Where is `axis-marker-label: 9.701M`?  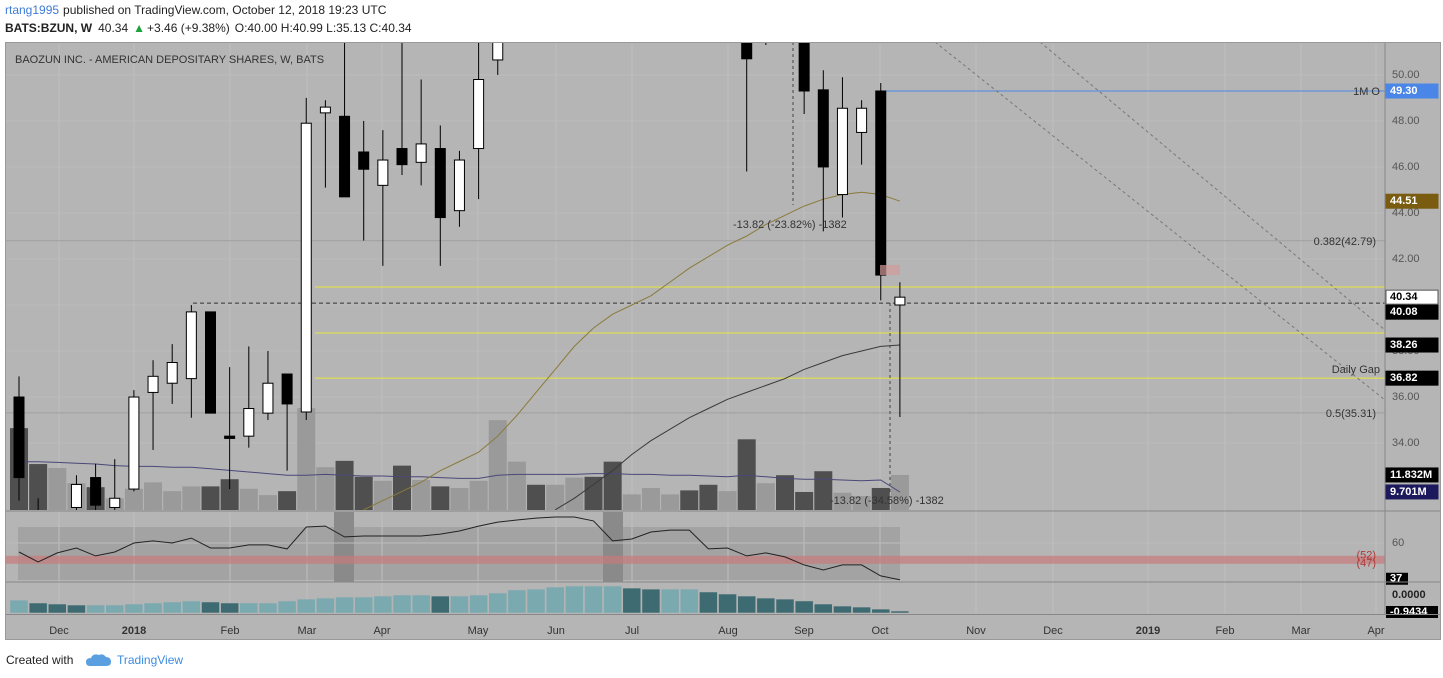
axis-marker-label: 9.701M is located at coordinates (1408, 492).